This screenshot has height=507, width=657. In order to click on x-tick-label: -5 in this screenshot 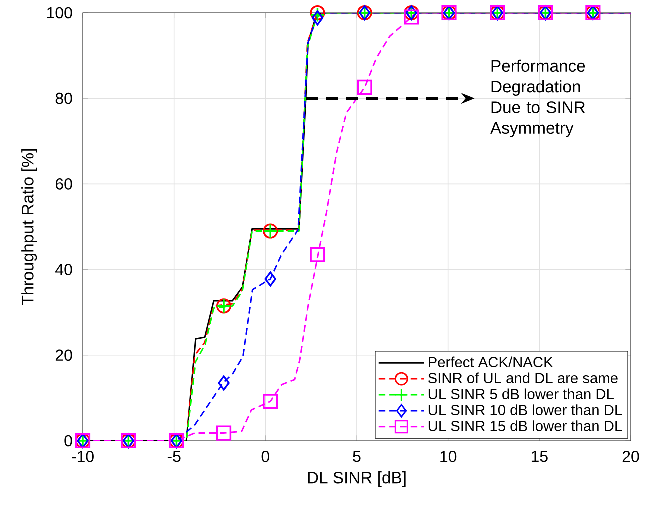, I will do `click(174, 456)`.